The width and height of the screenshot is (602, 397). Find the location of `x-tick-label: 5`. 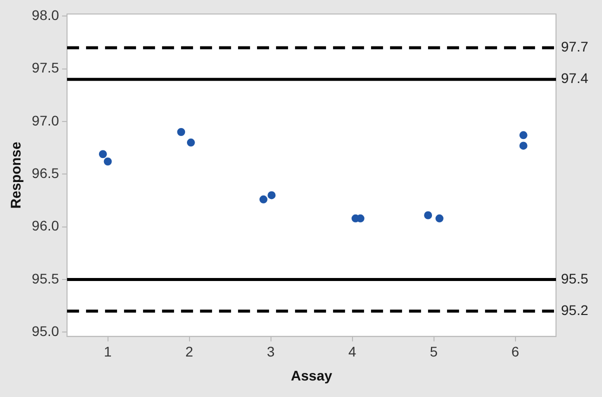

x-tick-label: 5 is located at coordinates (434, 352).